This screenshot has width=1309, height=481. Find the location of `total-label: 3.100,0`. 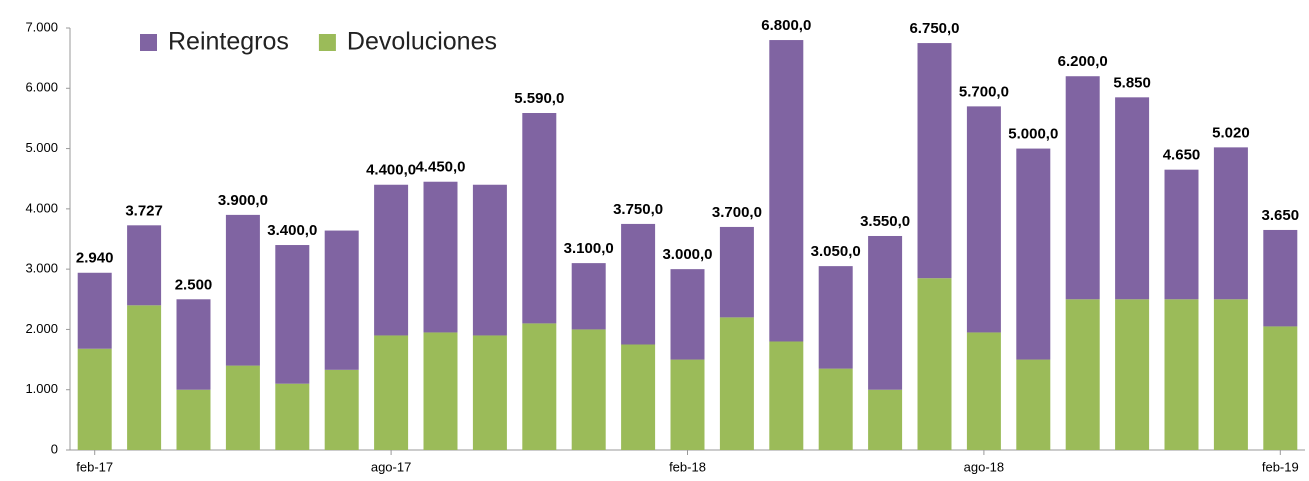

total-label: 3.100,0 is located at coordinates (589, 248).